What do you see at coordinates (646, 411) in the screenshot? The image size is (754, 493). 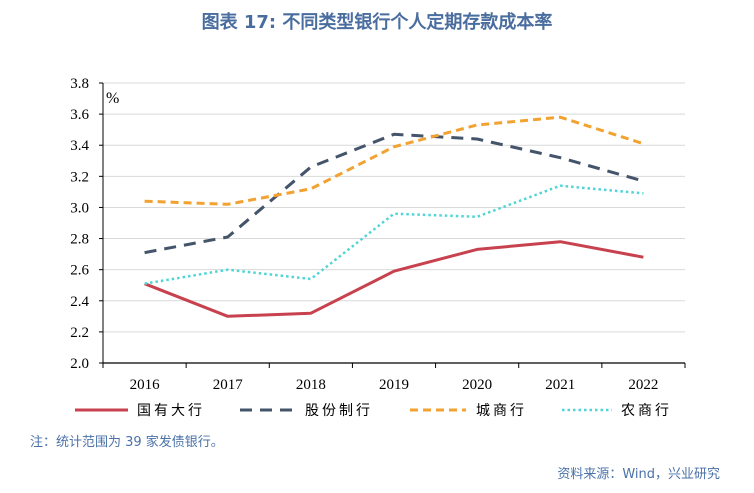 I see `legend-label: 农商行` at bounding box center [646, 411].